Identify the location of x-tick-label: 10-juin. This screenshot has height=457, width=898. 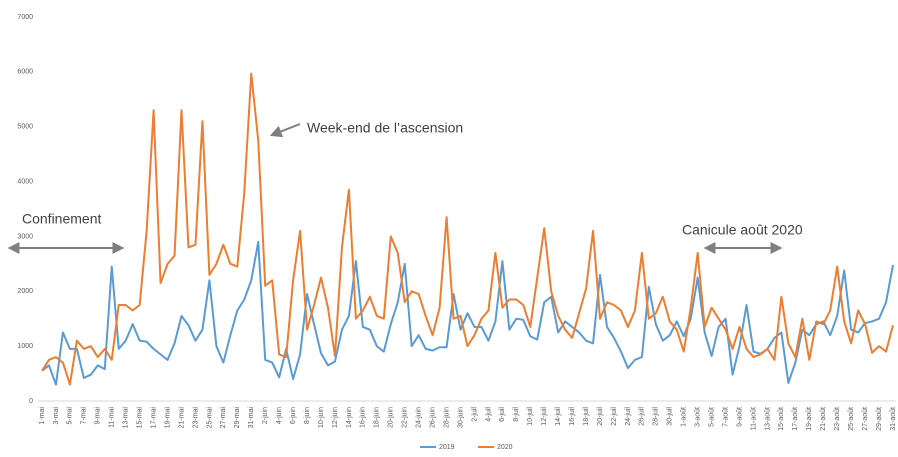
(321, 417).